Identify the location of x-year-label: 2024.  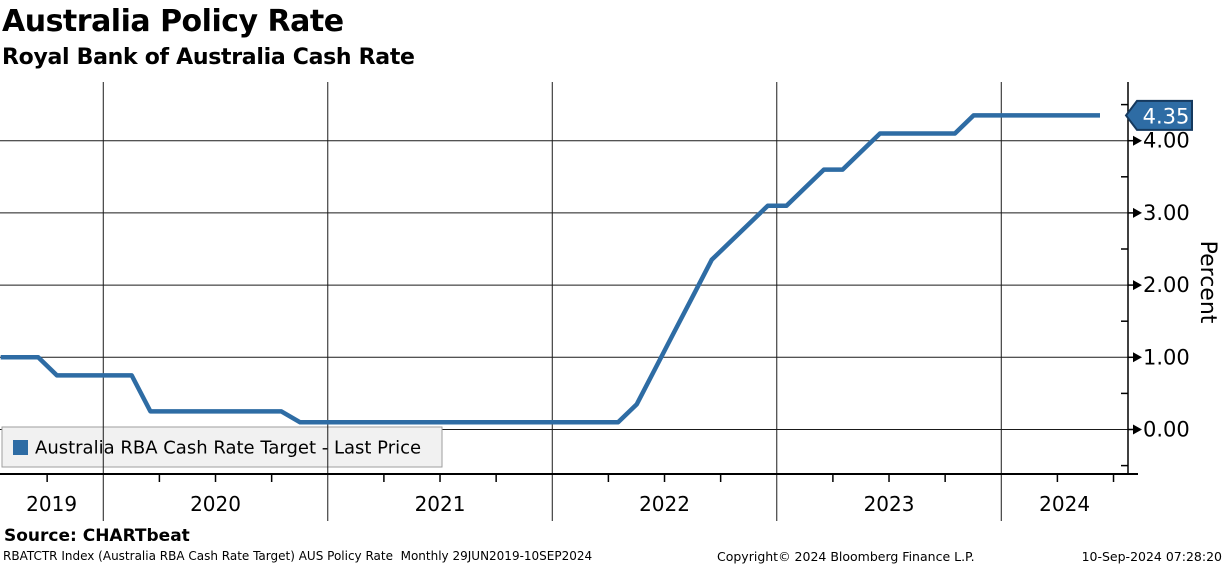
(1064, 504).